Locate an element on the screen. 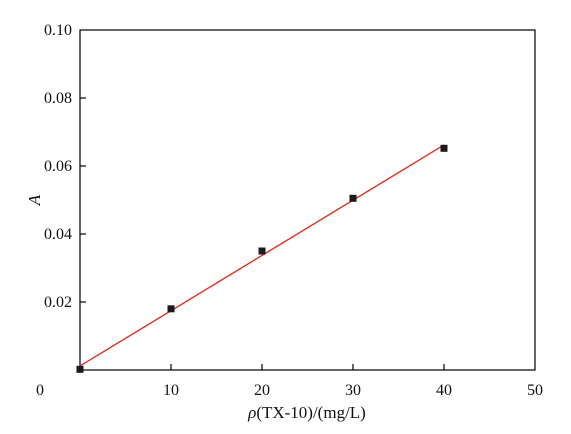  y-axis-ticks: 0.02 0.04 0.06 0.08 0.10 is located at coordinates (65, 166).